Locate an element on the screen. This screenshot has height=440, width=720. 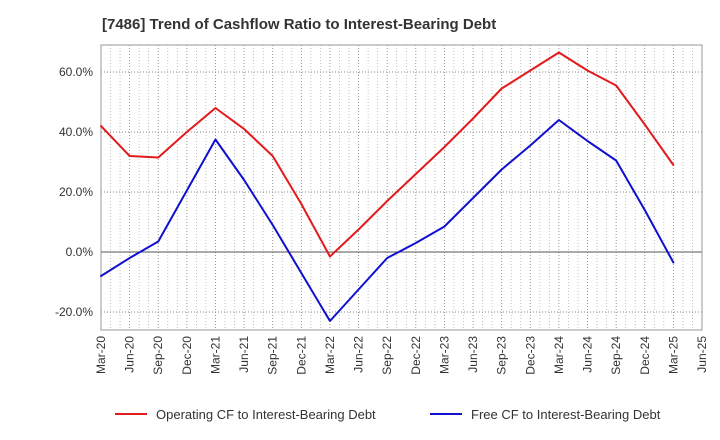
x-tick-label: Jun-23 is located at coordinates (473, 354).